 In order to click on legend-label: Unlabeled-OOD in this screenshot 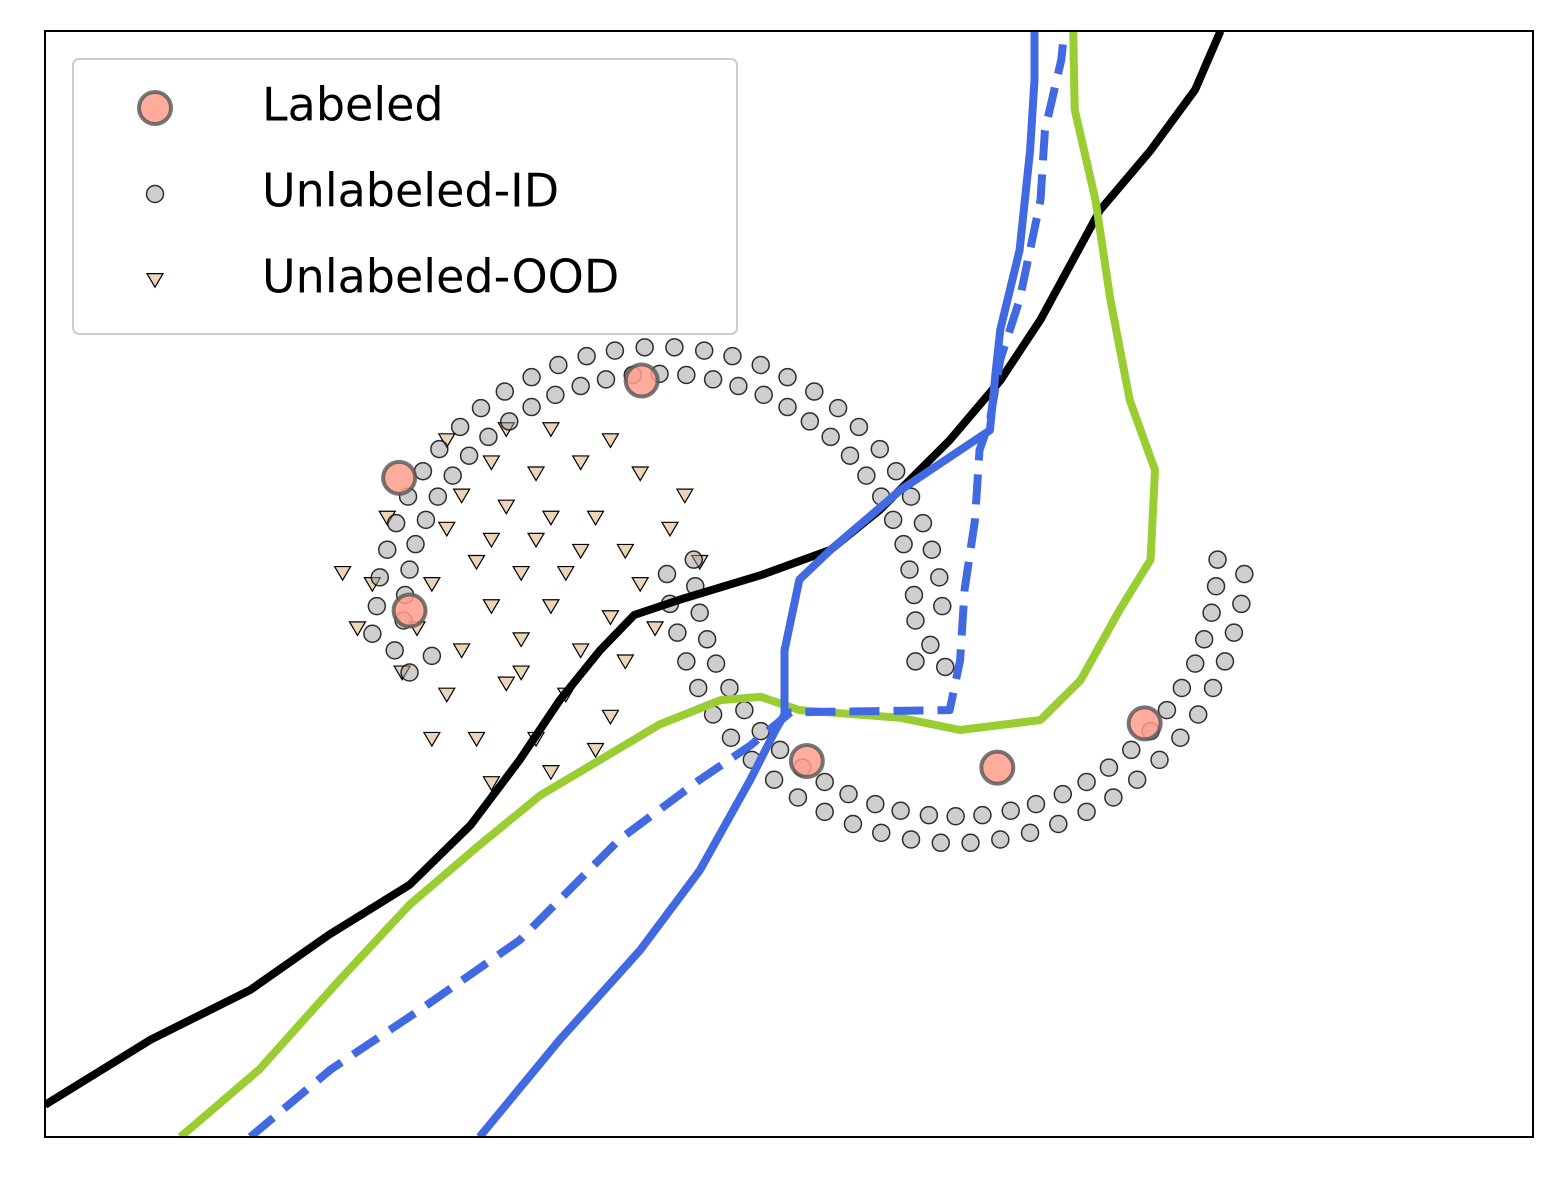, I will do `click(440, 277)`.